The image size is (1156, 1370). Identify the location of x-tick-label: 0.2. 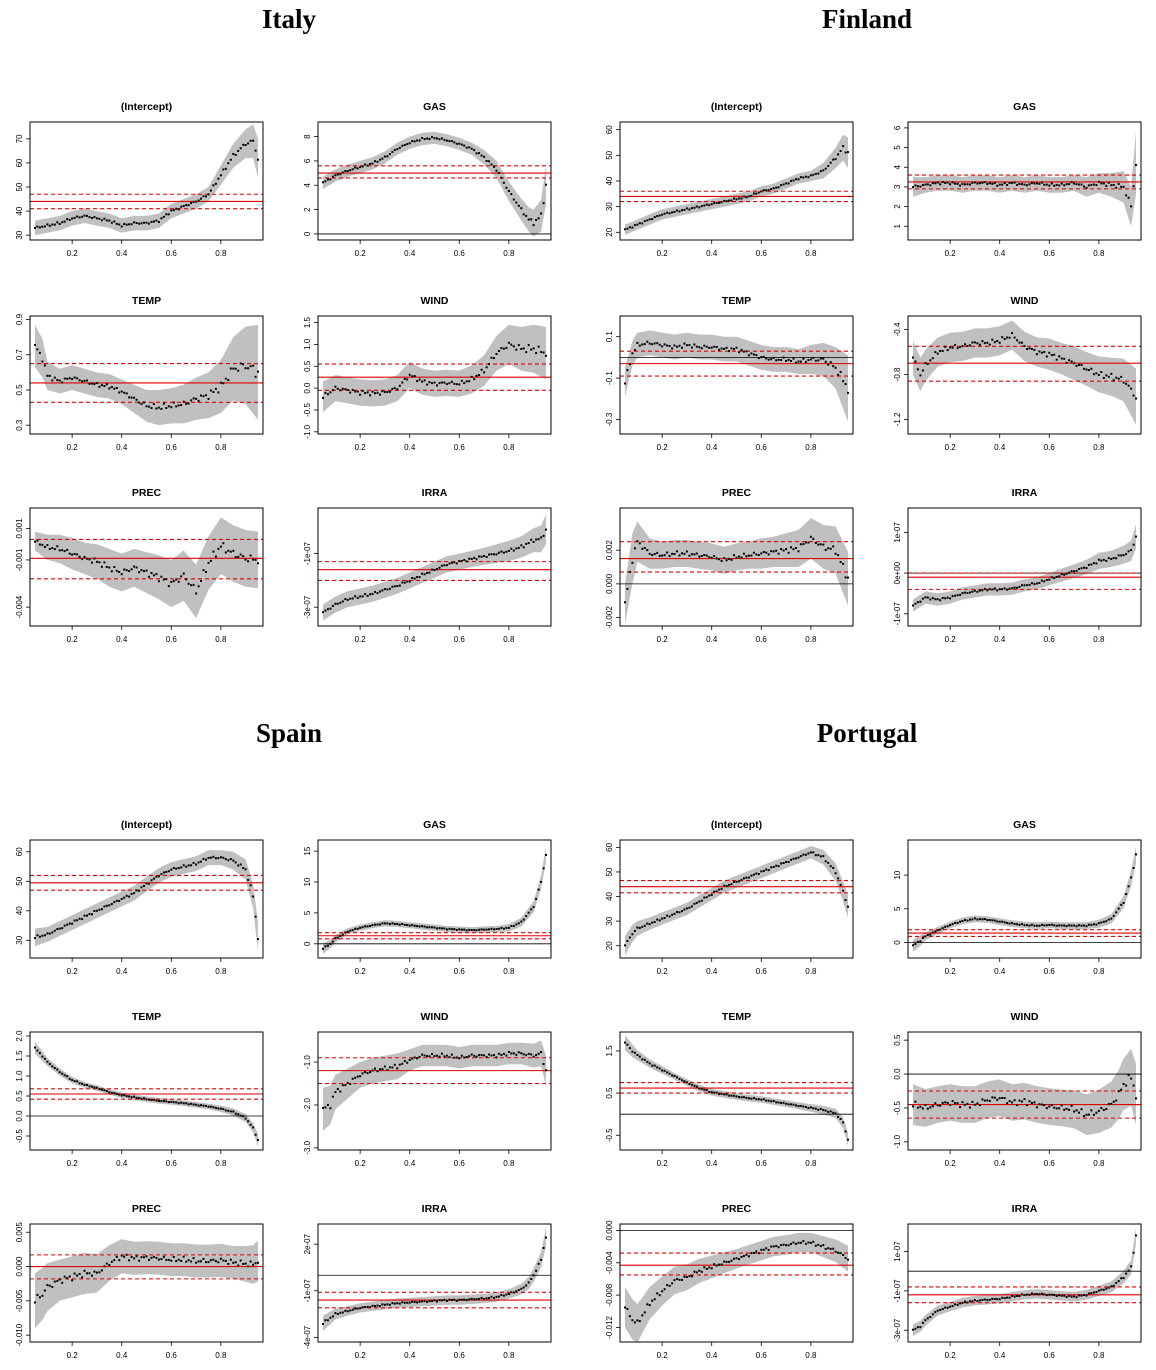
(73, 447).